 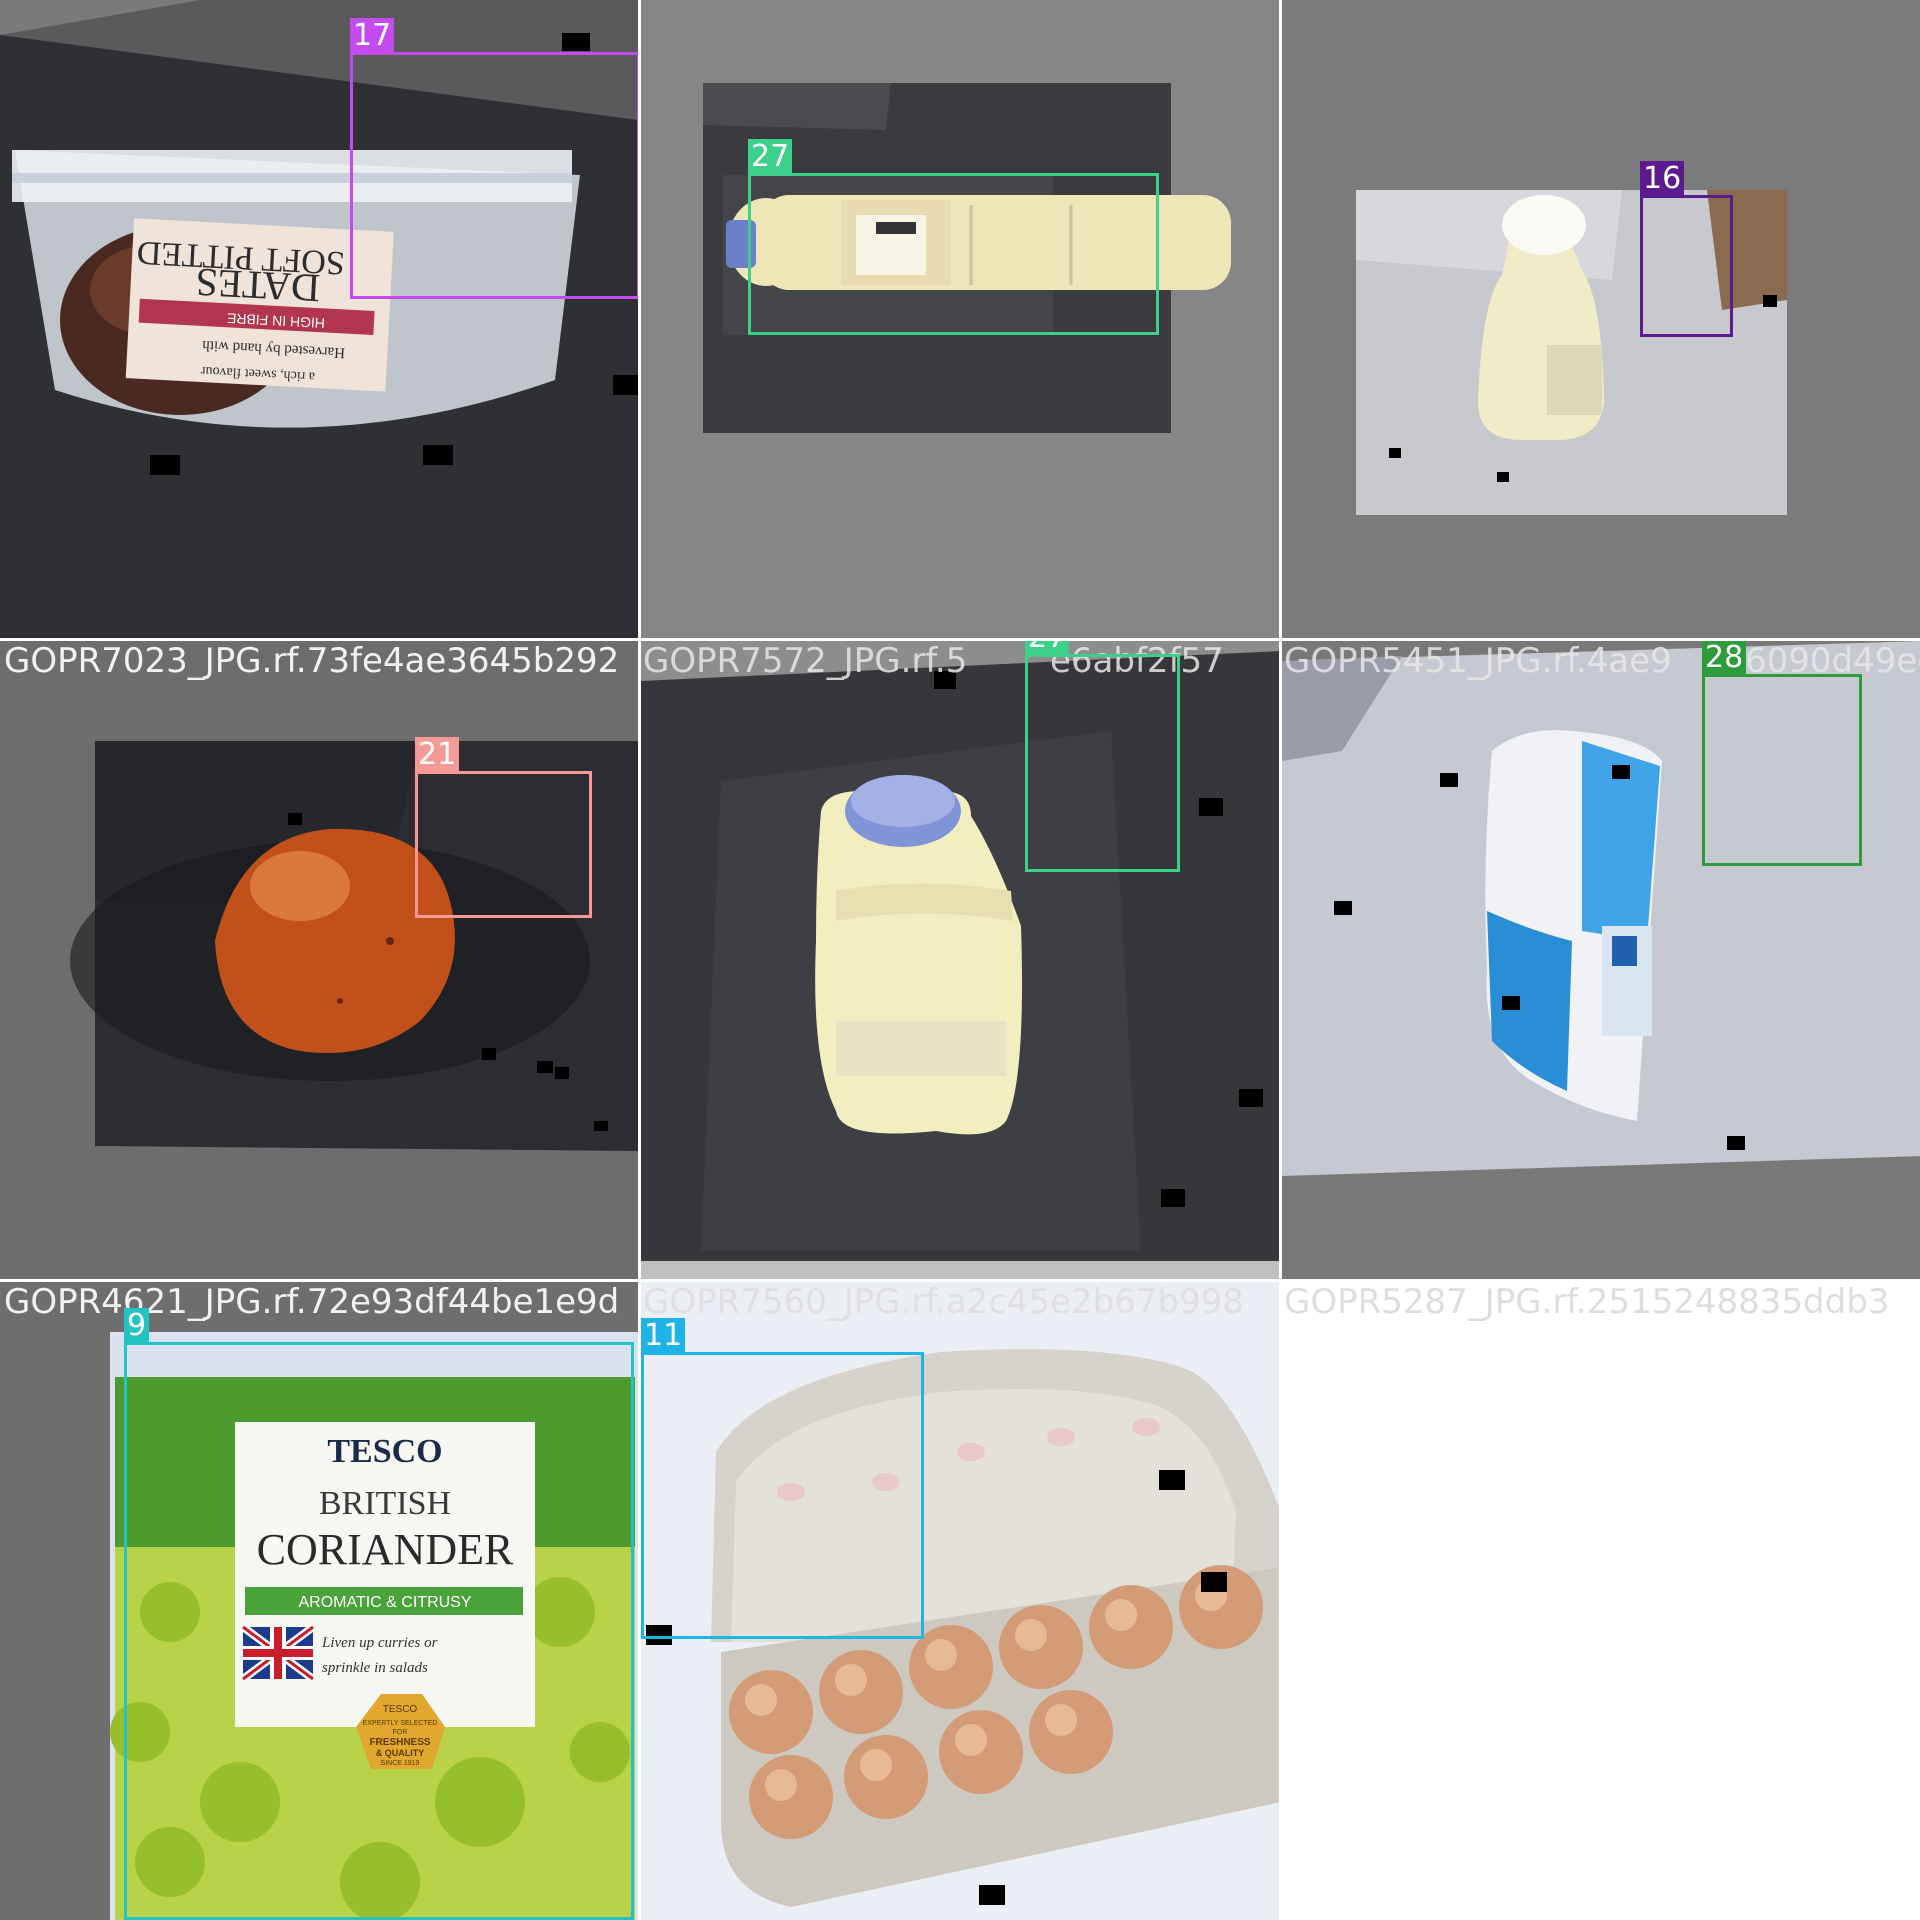 I want to click on tile-oil-vertical: 27, so click(x=960, y=960).